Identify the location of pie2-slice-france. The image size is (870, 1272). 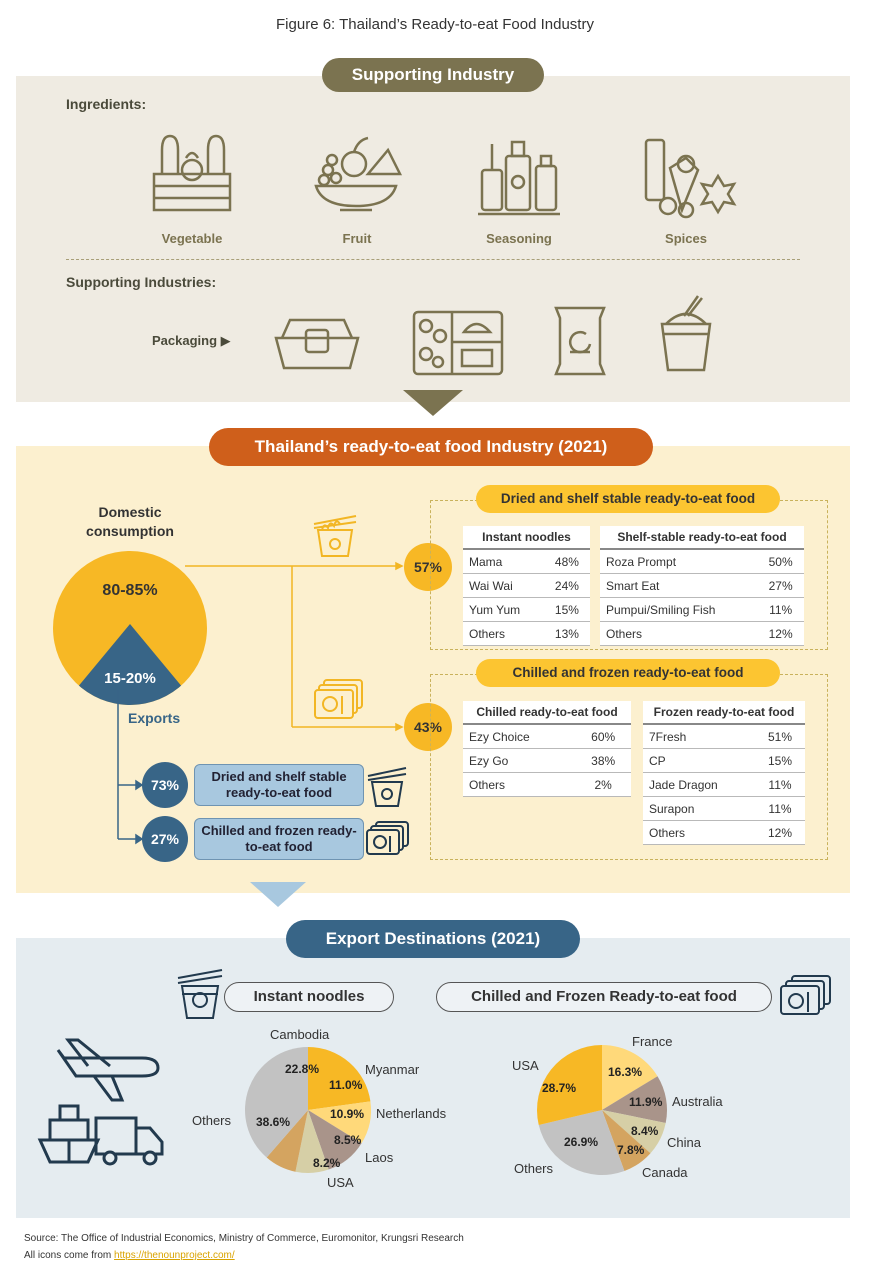
(630, 1077).